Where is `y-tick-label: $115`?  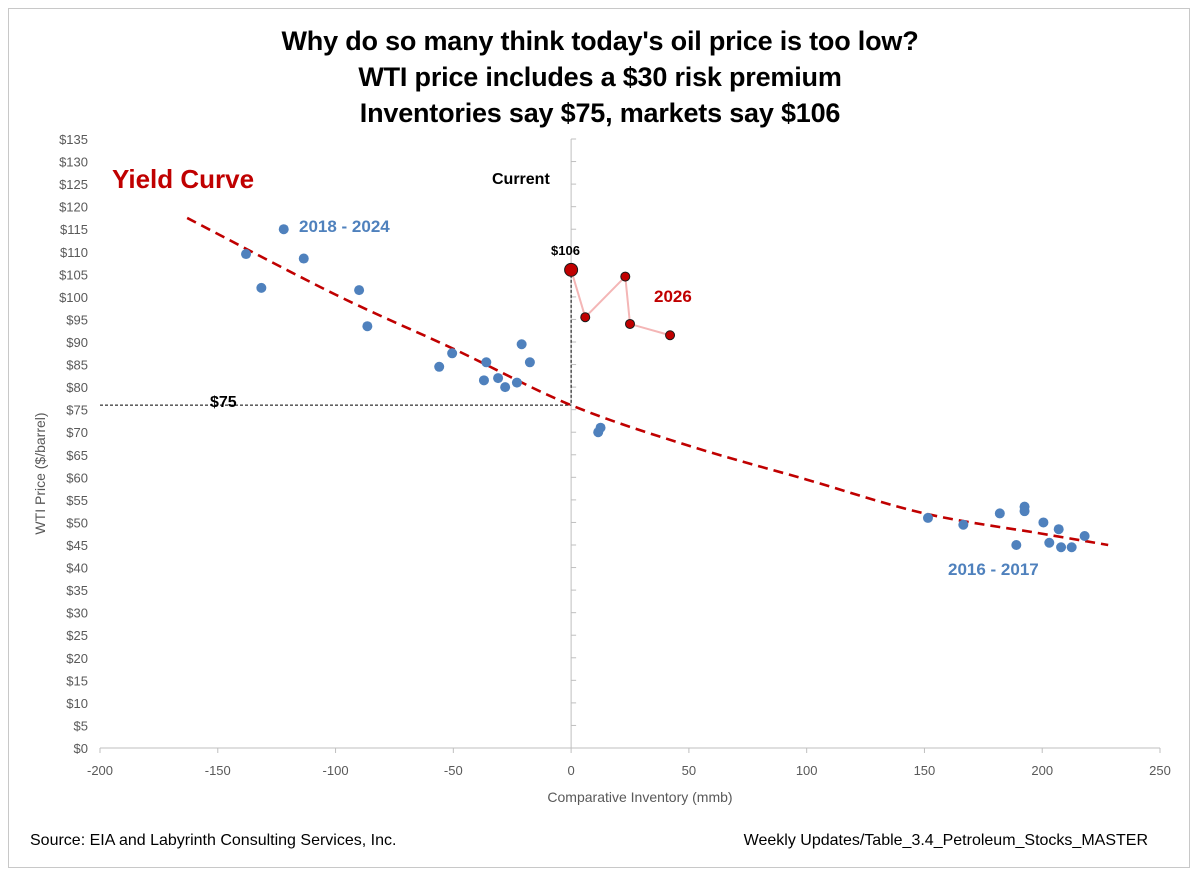
y-tick-label: $115 is located at coordinates (74, 229).